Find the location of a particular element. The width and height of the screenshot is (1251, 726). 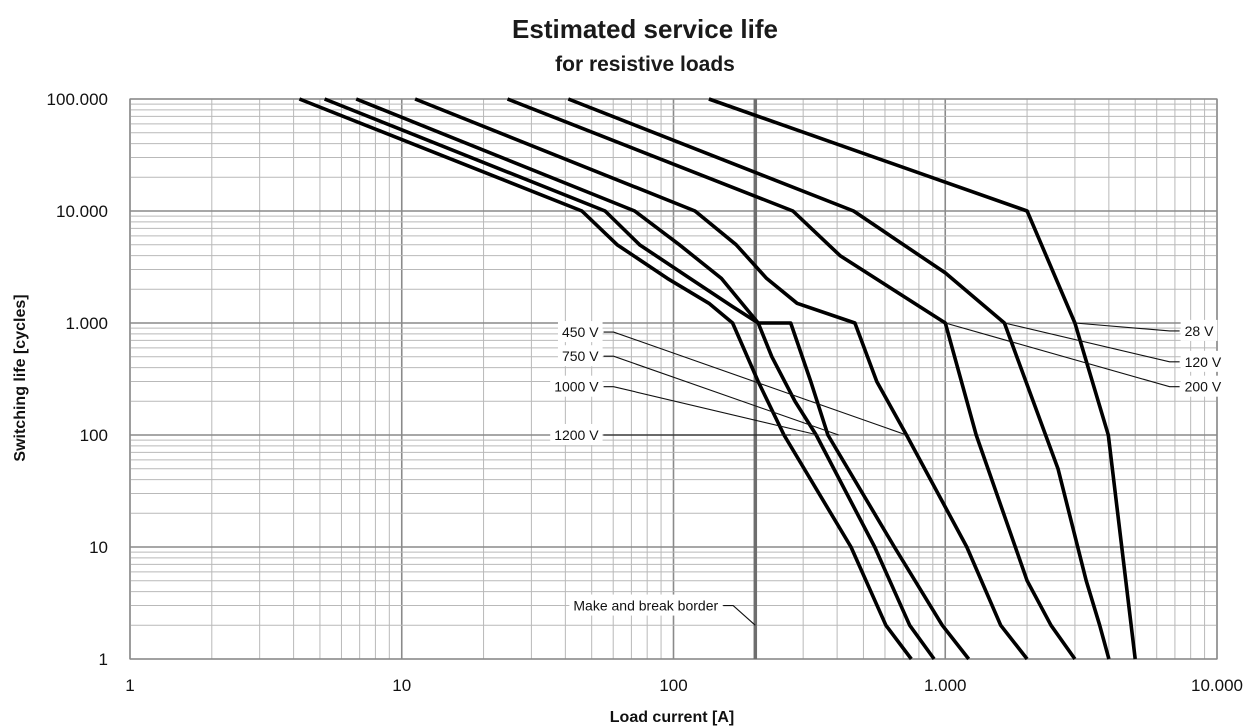

y-tick-label: 100.000 is located at coordinates (77, 99).